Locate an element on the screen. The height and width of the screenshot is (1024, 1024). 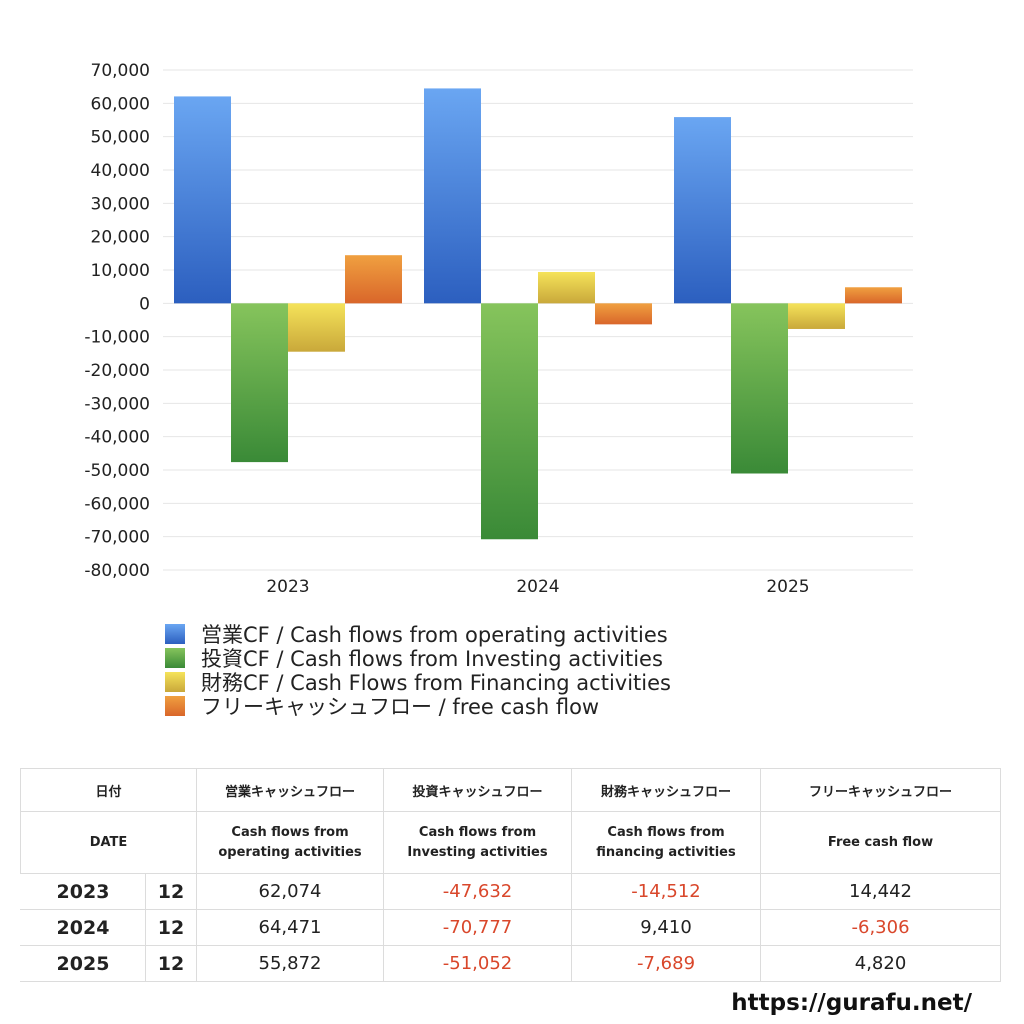
x-category-label: 2023 is located at coordinates (287, 587).